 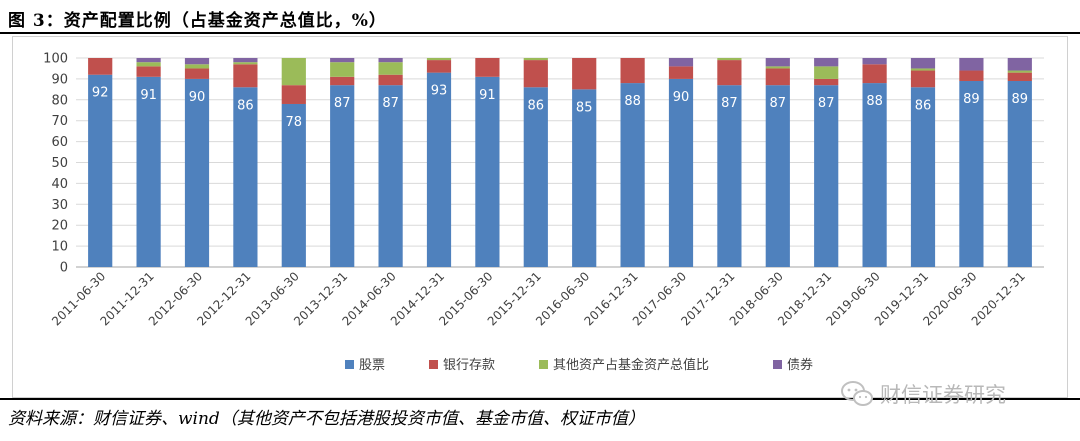 I want to click on y-tick-label: 10, so click(x=59, y=247).